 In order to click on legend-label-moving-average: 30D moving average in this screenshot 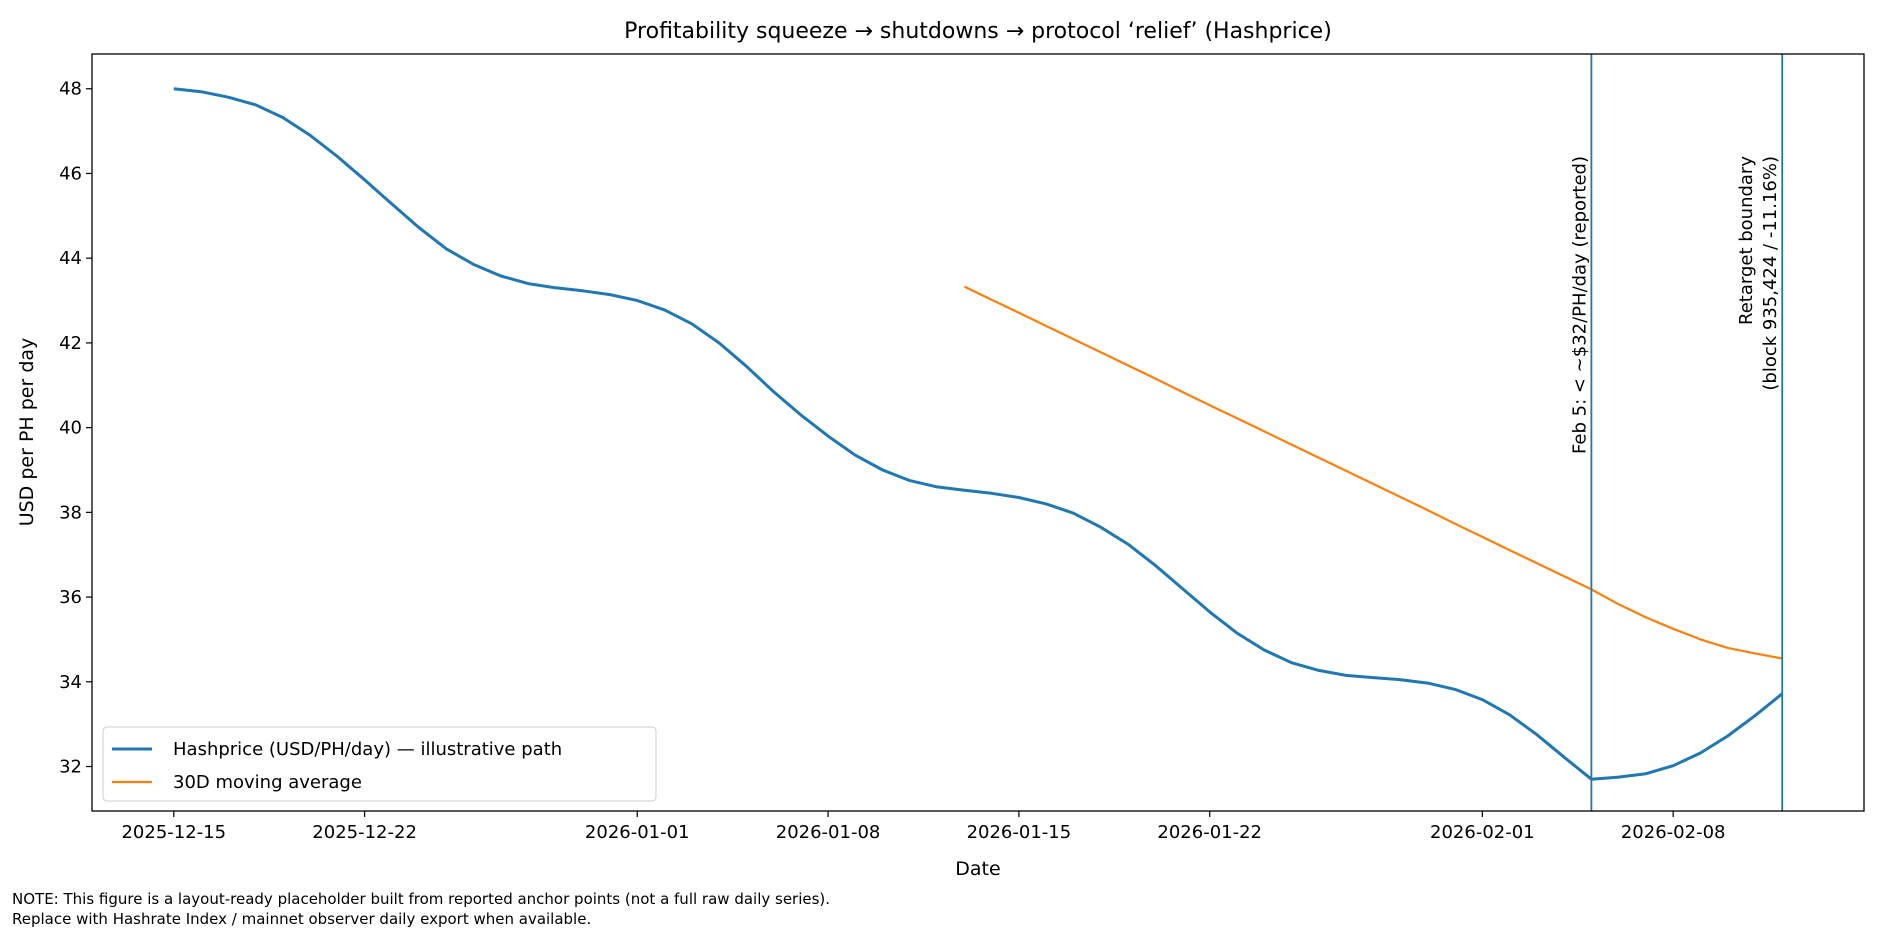, I will do `click(267, 782)`.